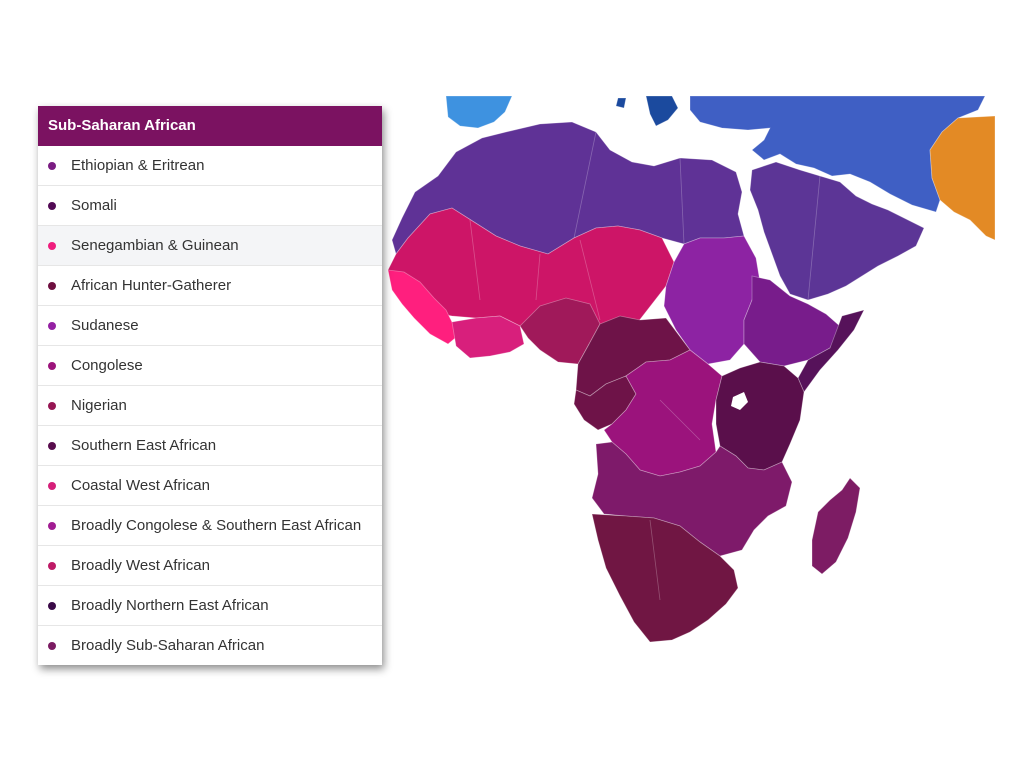  Describe the element at coordinates (665, 578) in the screenshot. I see `region-southern-africa` at that location.